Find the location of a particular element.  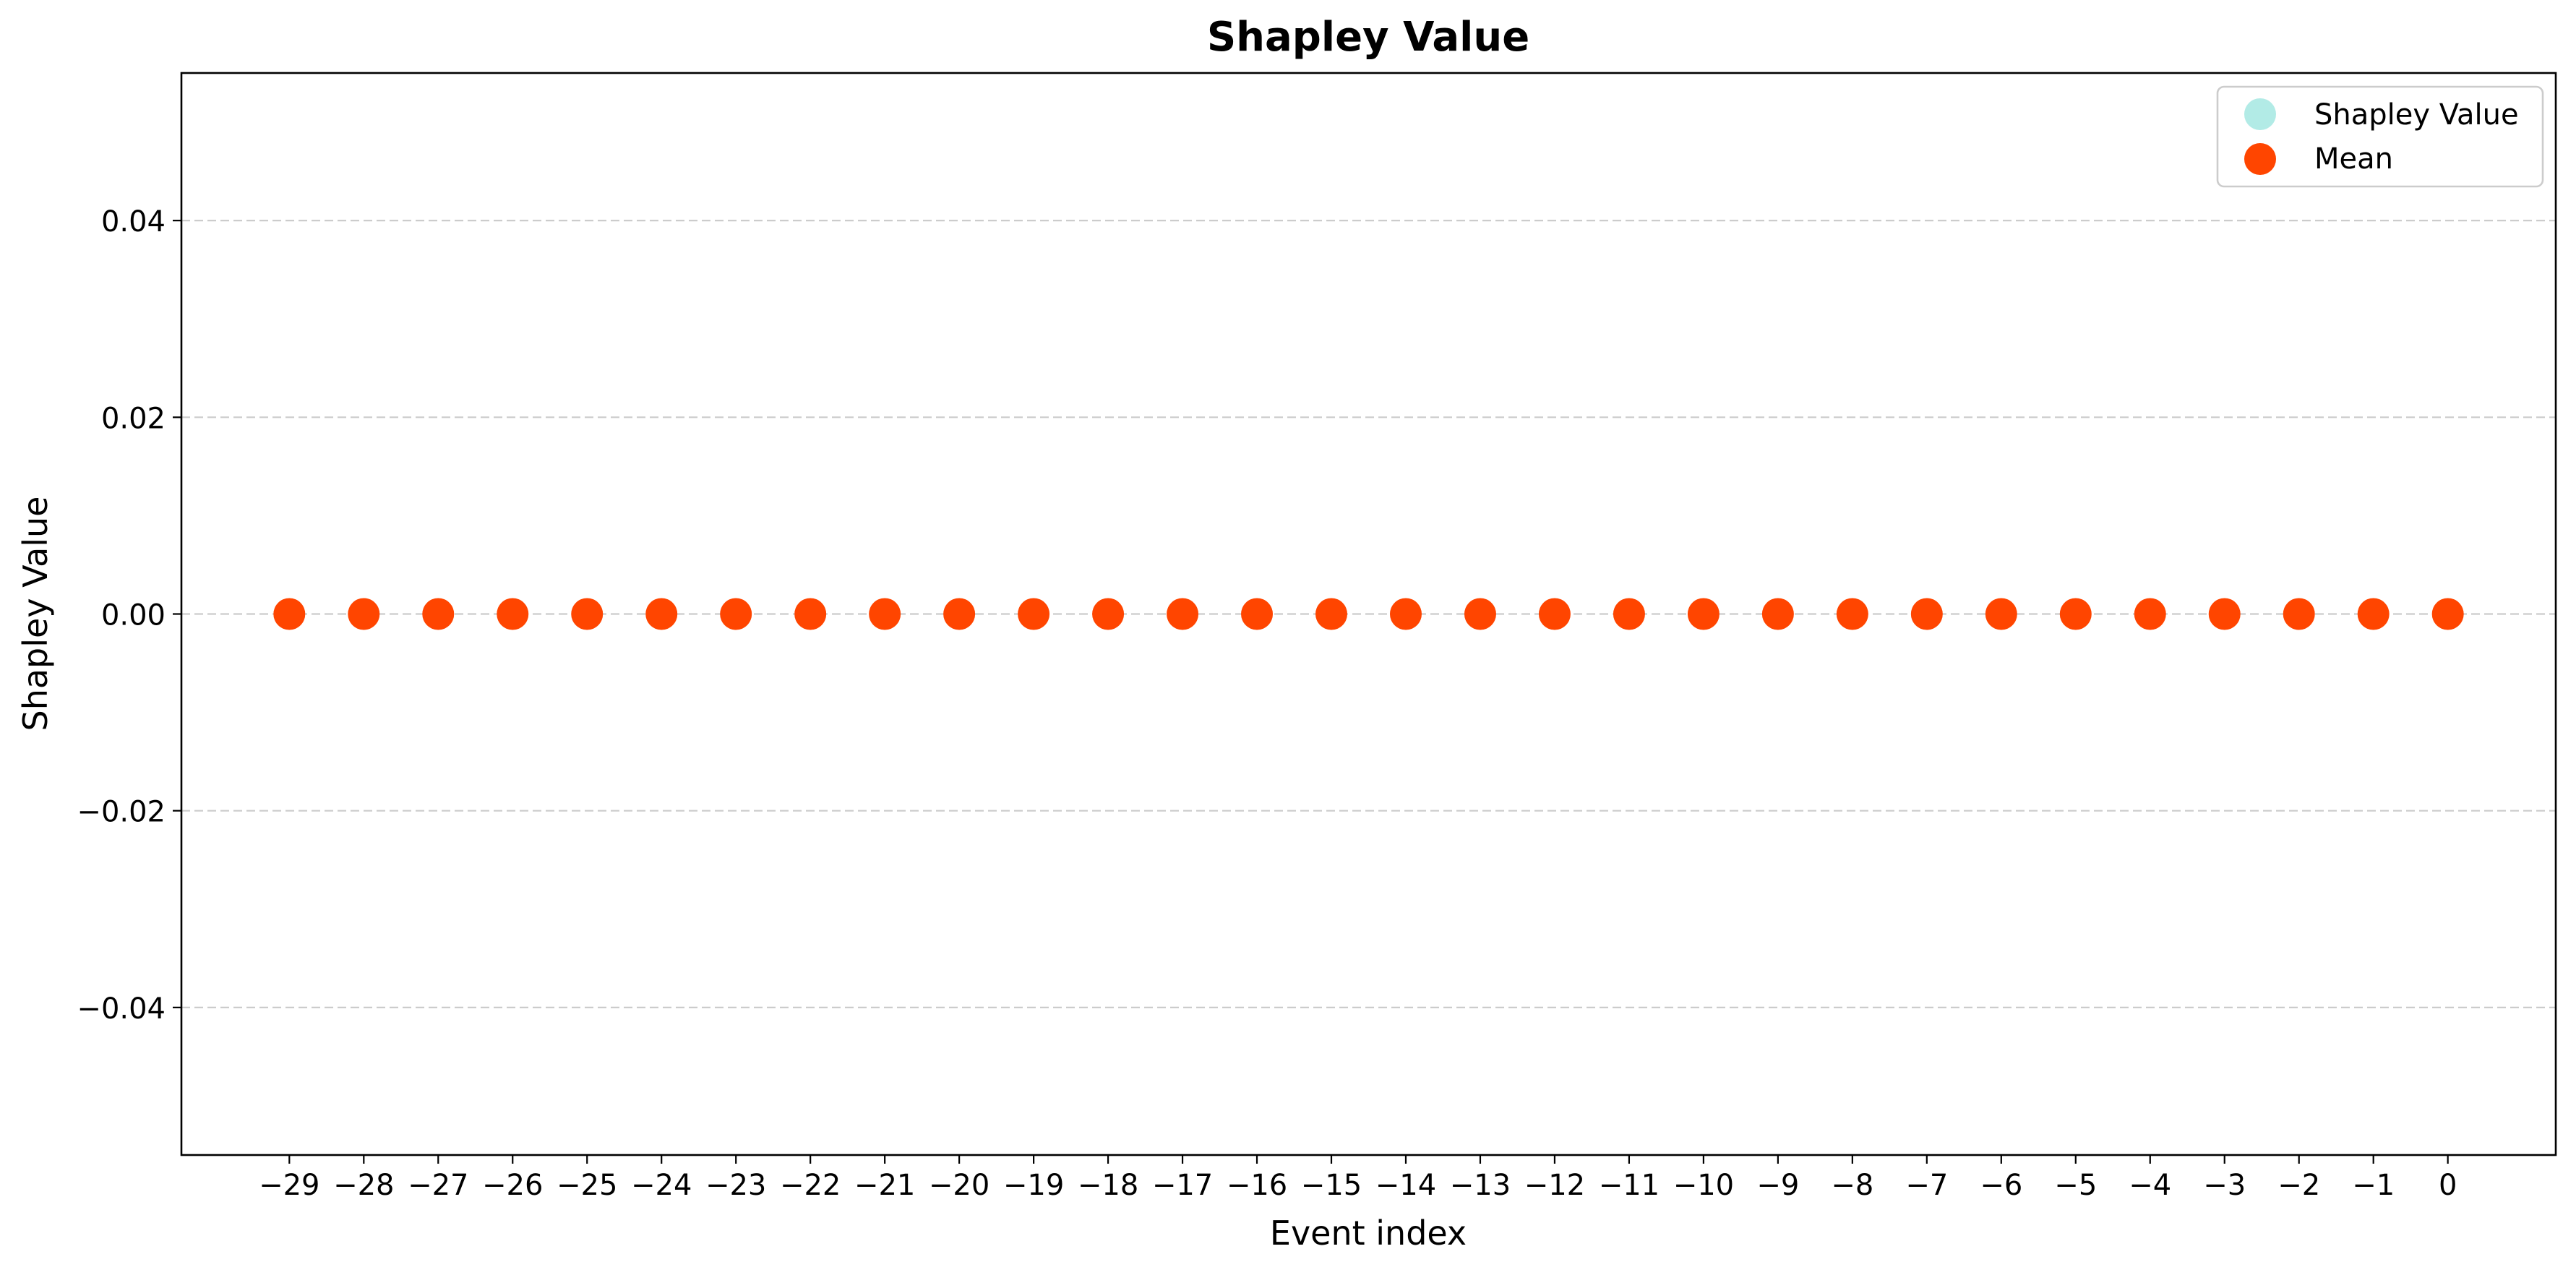

x-tick-label: −5 is located at coordinates (2075, 1185).